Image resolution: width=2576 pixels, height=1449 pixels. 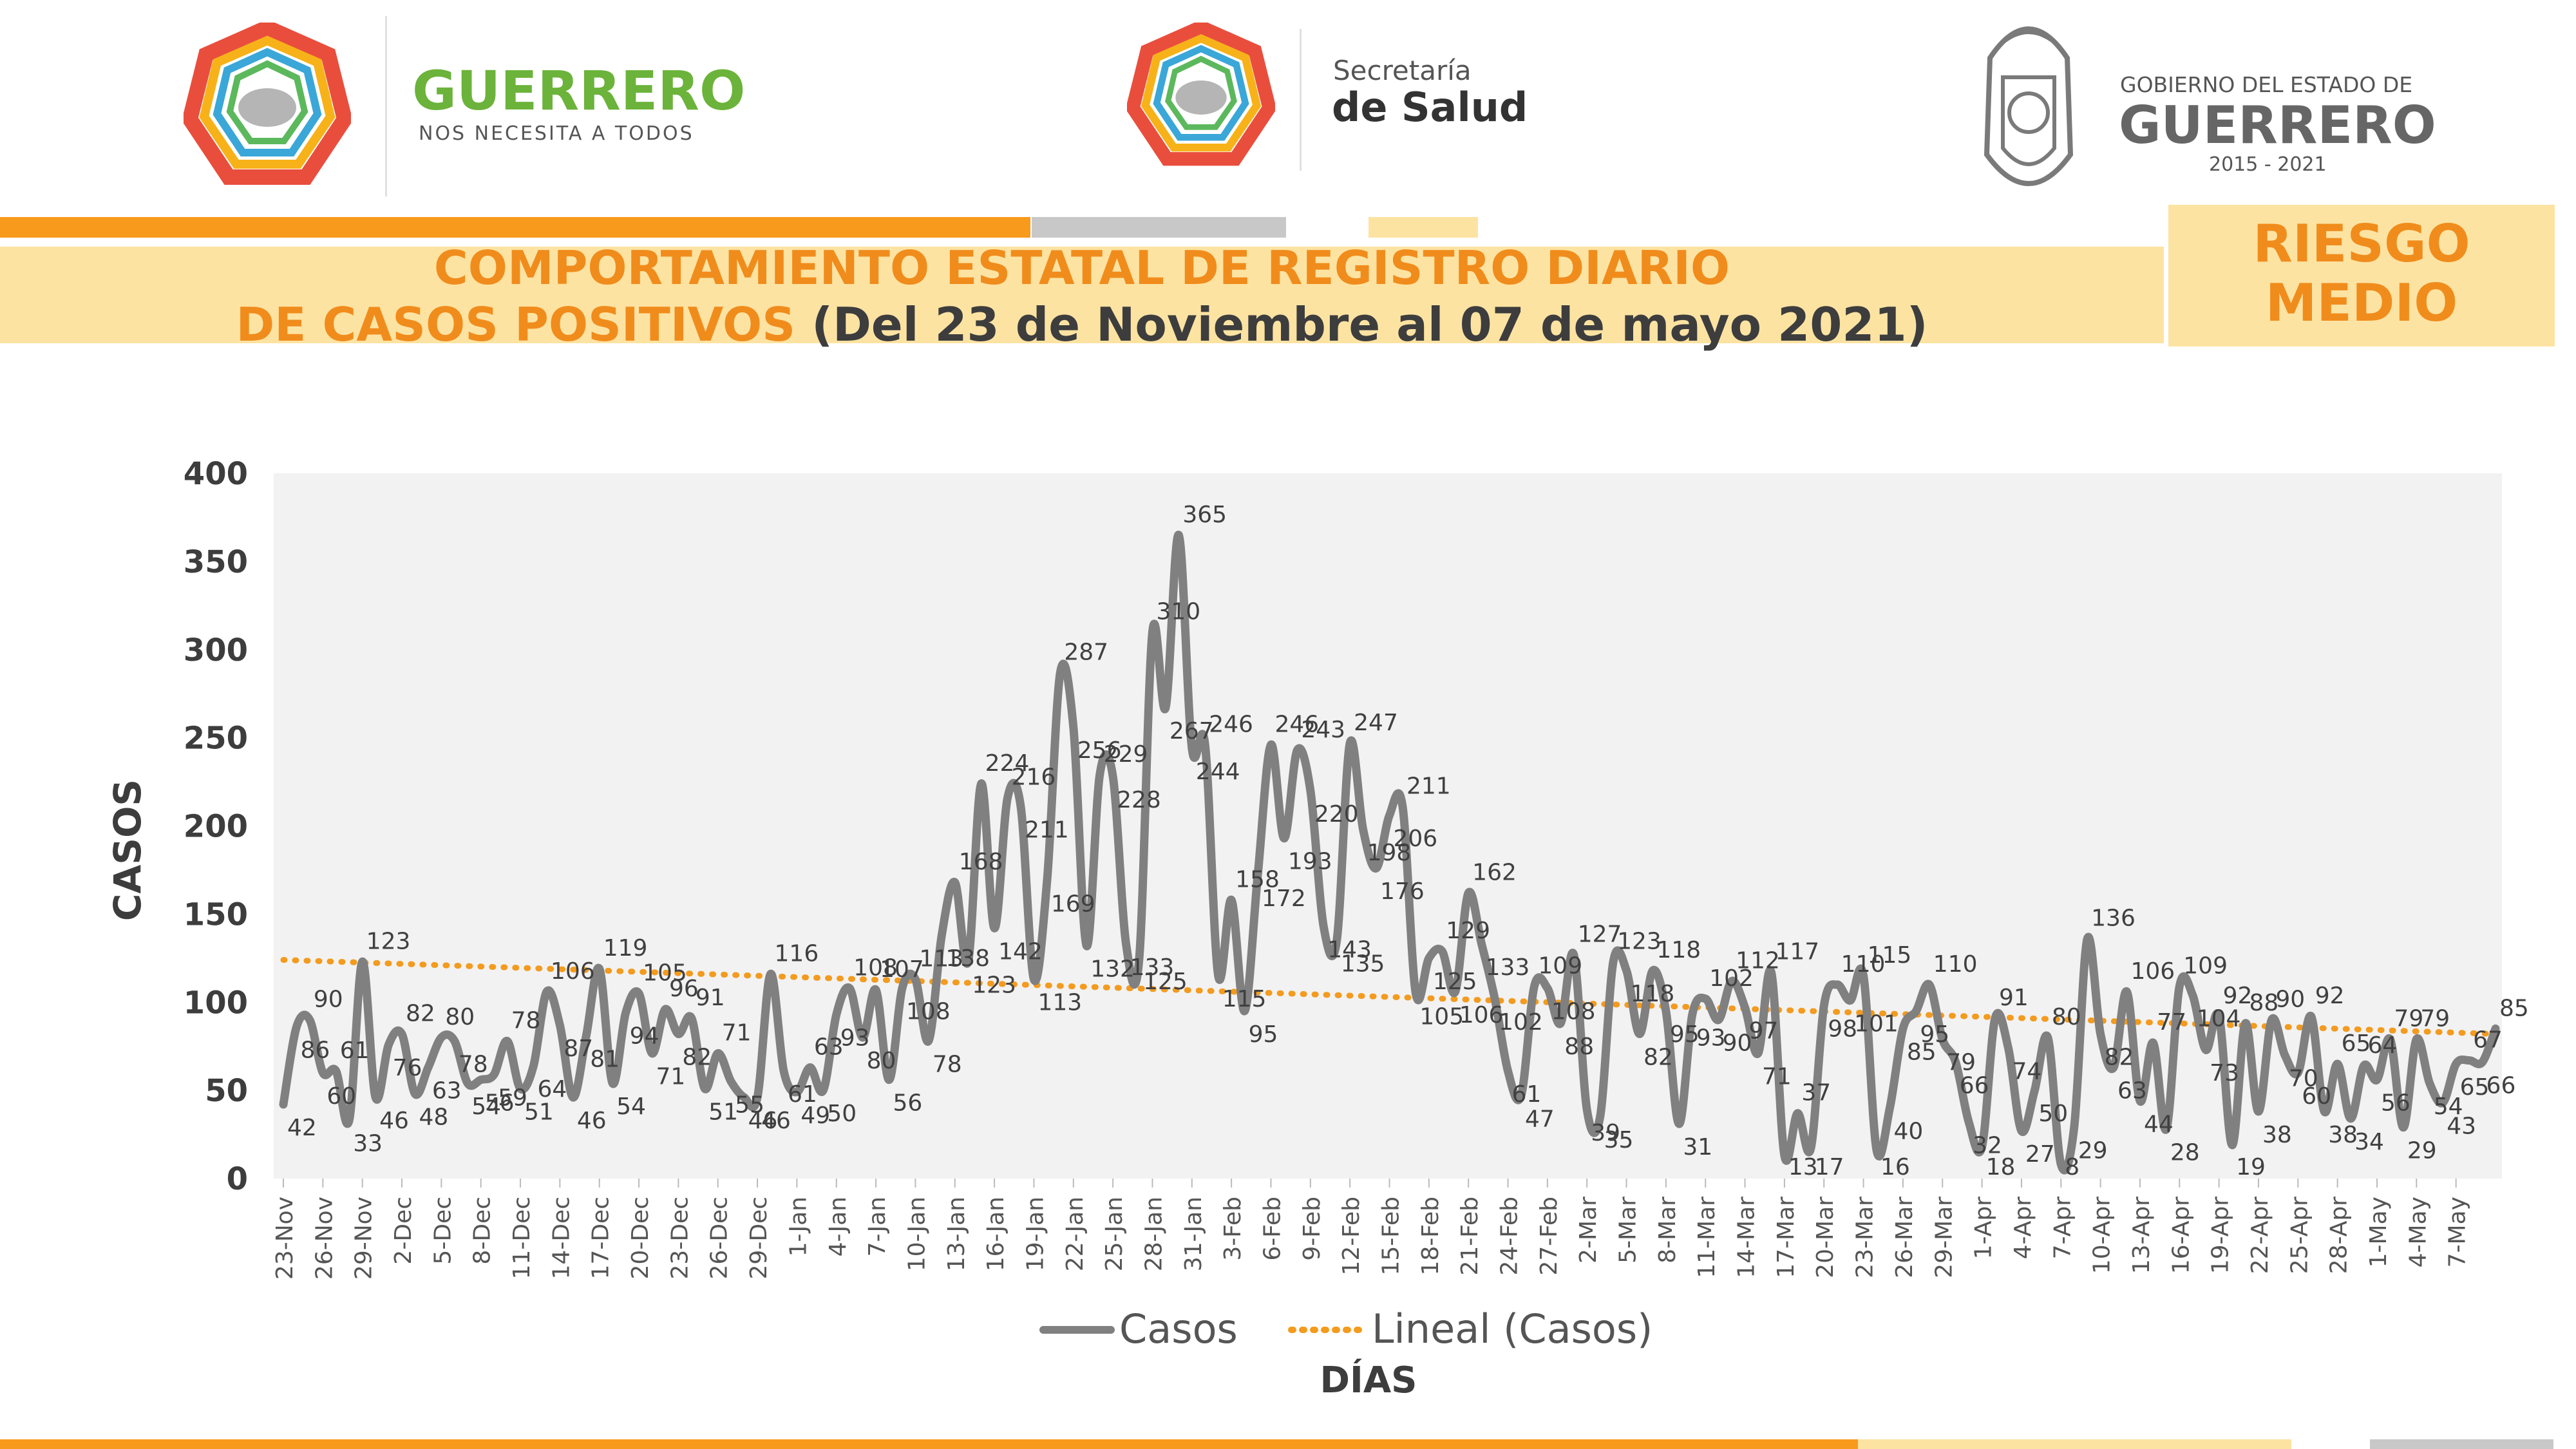 What do you see at coordinates (364, 1238) in the screenshot?
I see `x-tick-label-2: 29-Nov` at bounding box center [364, 1238].